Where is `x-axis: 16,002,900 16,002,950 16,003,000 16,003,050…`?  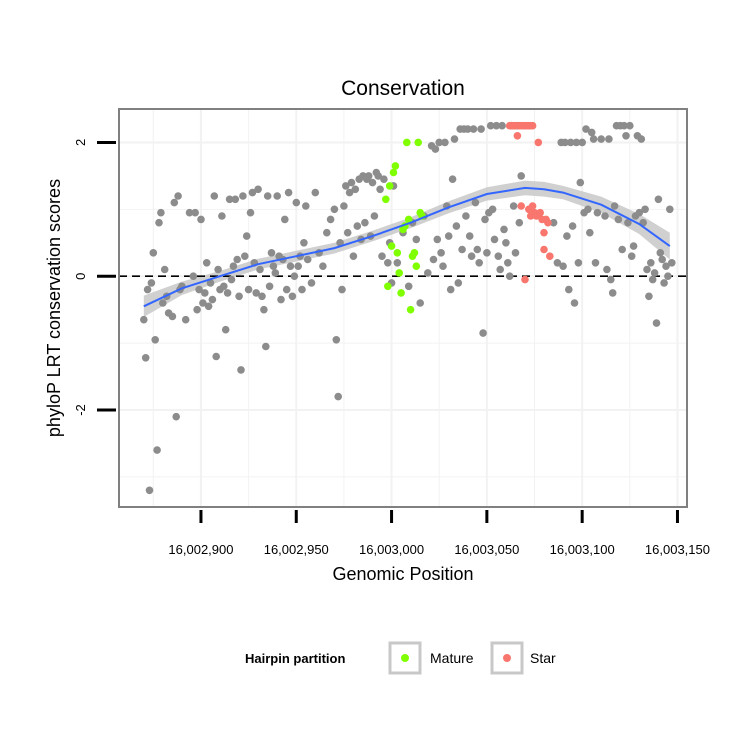
x-axis: 16,002,900 16,002,950 16,003,000 16,003,050… is located at coordinates (439, 533).